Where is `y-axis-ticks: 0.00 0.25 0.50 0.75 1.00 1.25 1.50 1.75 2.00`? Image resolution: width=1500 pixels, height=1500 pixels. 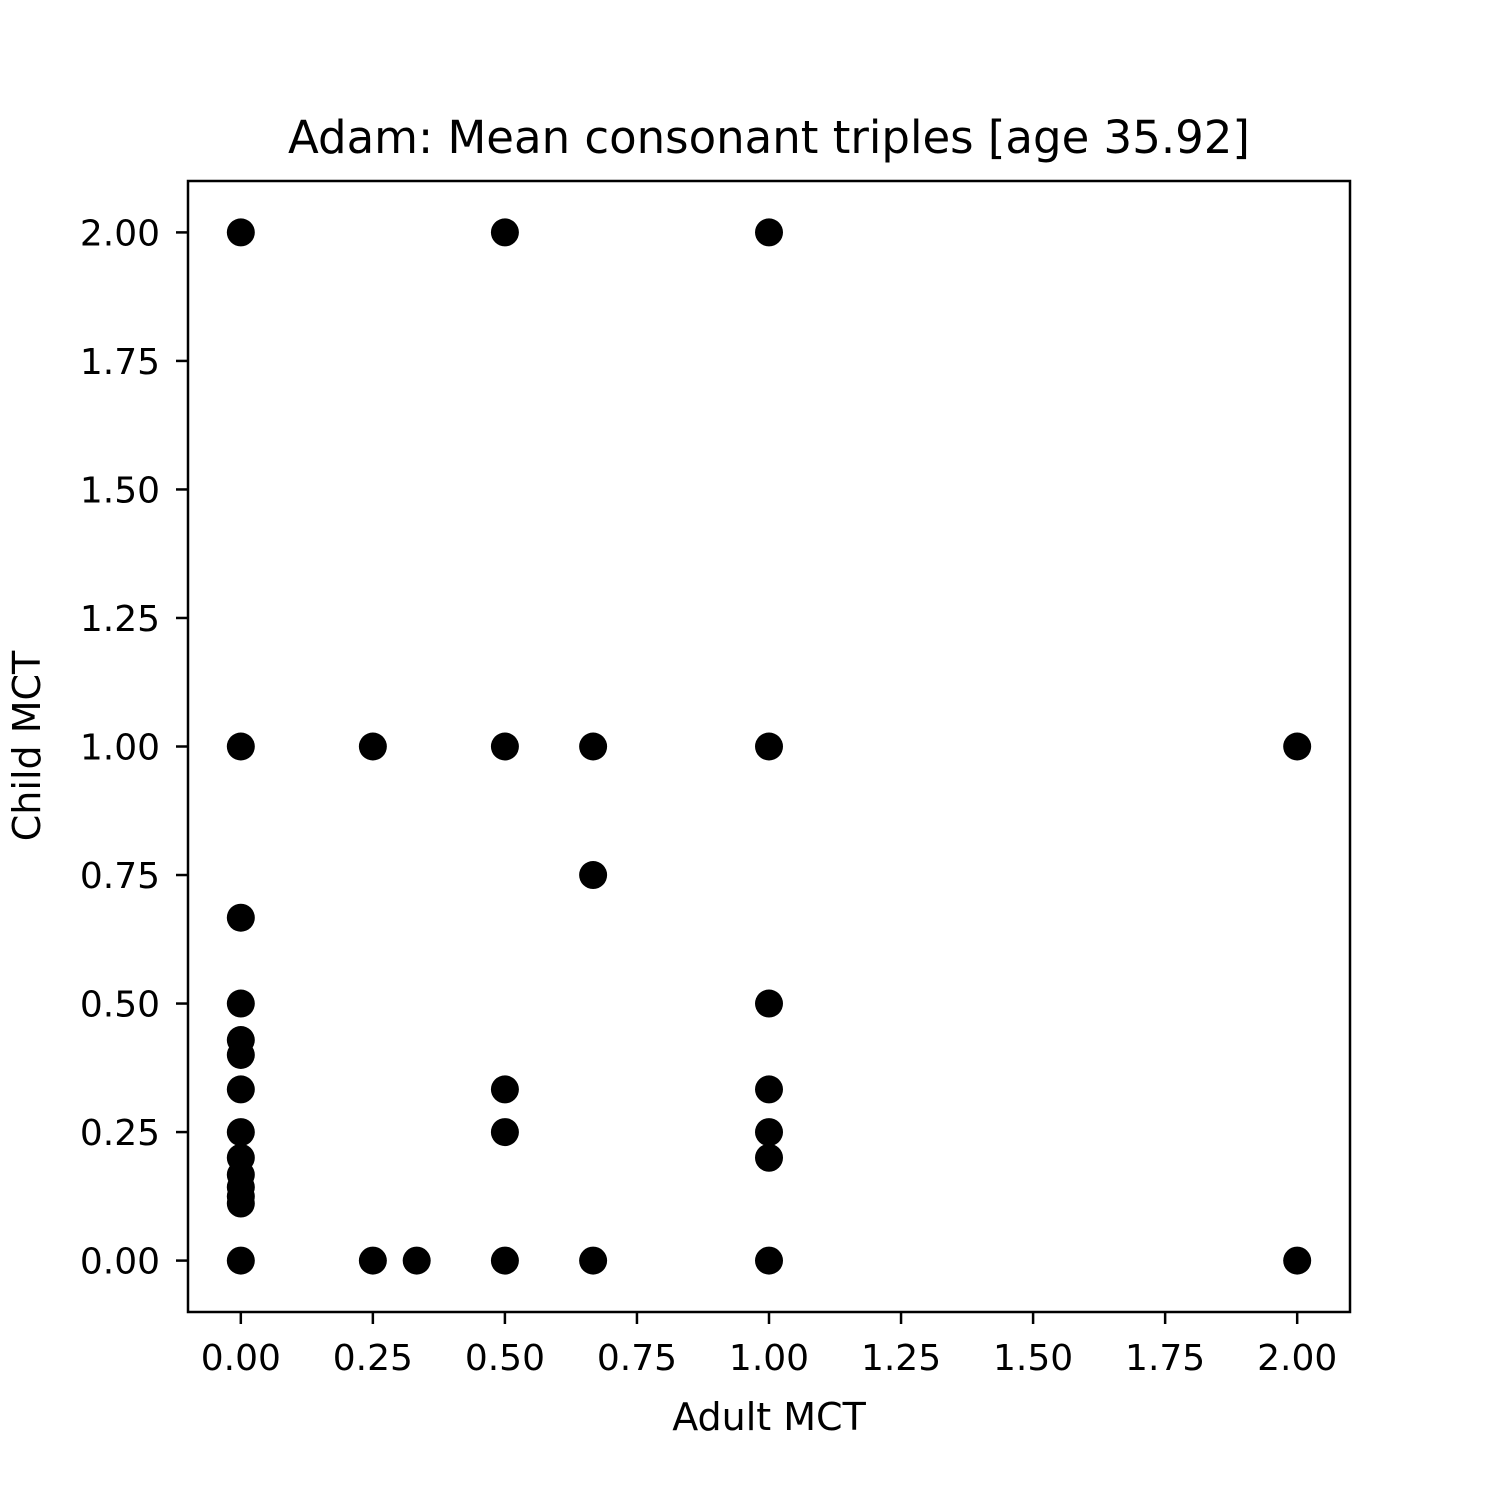 y-axis-ticks: 0.00 0.25 0.50 0.75 1.00 1.25 1.50 1.75 2.00 is located at coordinates (134, 748).